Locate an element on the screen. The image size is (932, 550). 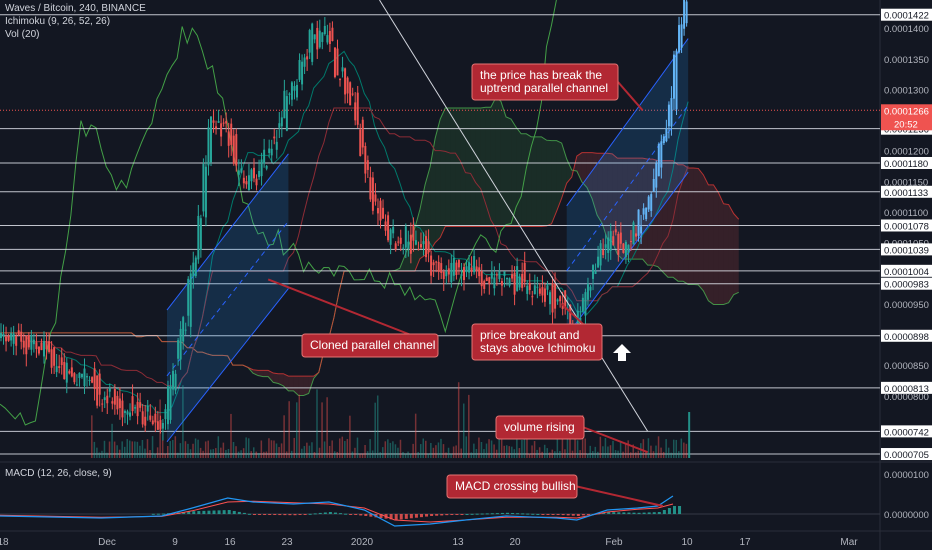
price-axis-label: 0.0000705 is located at coordinates (906, 455).